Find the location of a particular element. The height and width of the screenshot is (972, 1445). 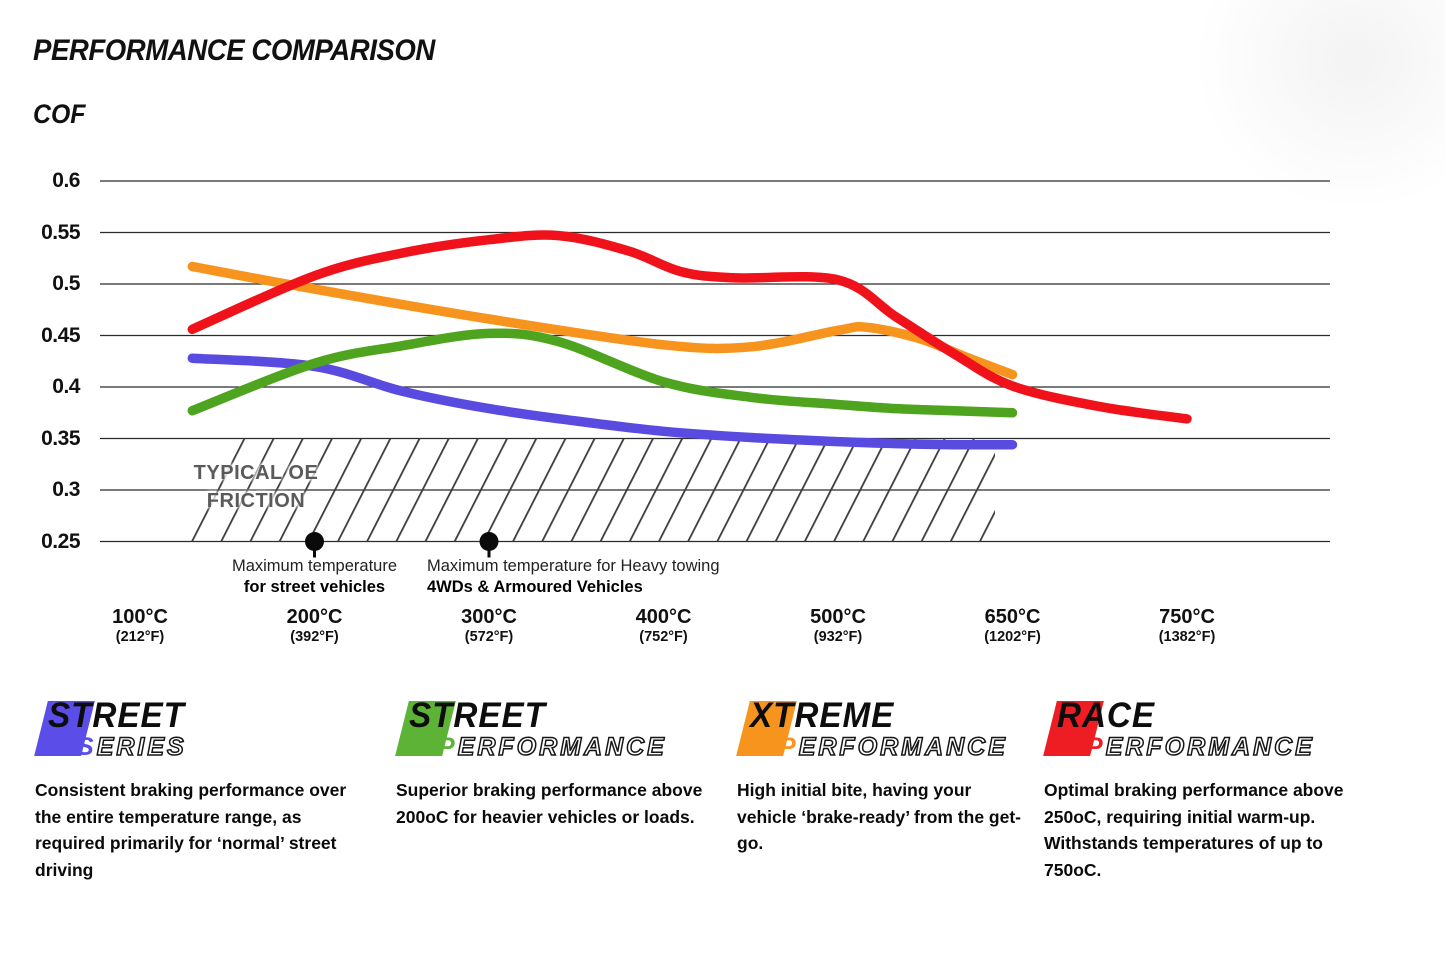

x-tick-100: 100°C (212°F) is located at coordinates (140, 626).